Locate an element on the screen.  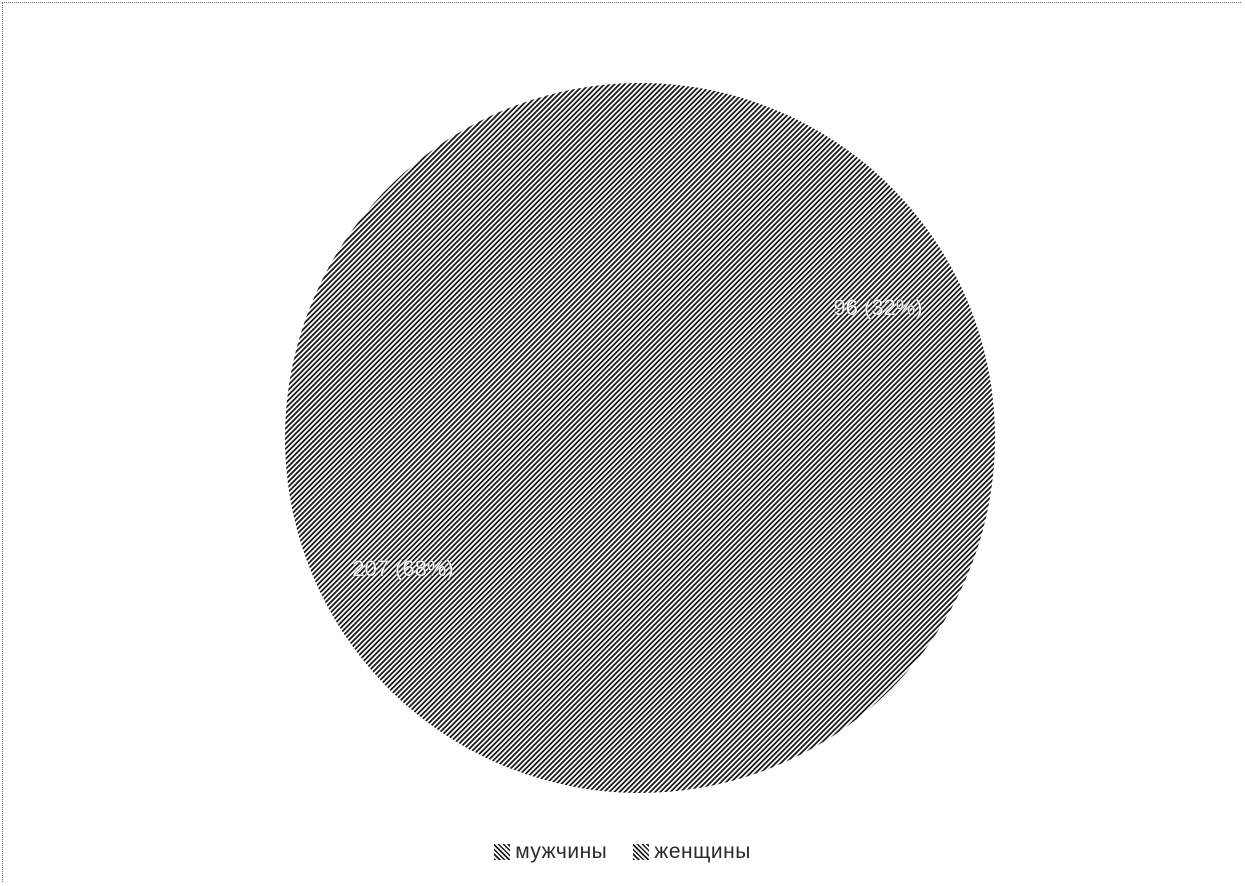
legend-item-men: мужчины is located at coordinates (550, 852).